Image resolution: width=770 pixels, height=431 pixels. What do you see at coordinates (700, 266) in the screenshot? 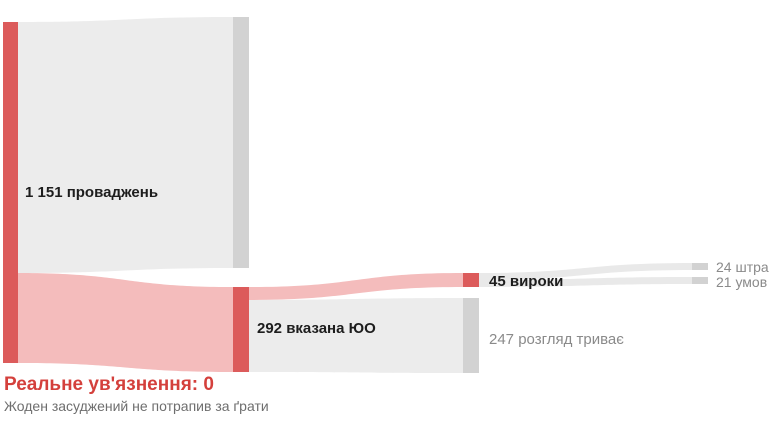
I see `node-shtrafy` at bounding box center [700, 266].